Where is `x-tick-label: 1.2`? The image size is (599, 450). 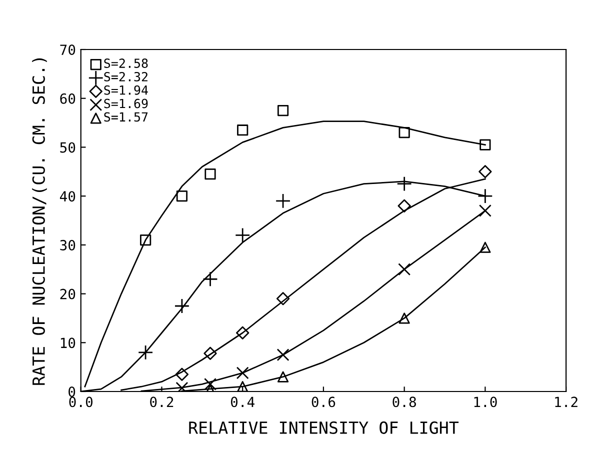
x-tick-label: 1.2 is located at coordinates (566, 401).